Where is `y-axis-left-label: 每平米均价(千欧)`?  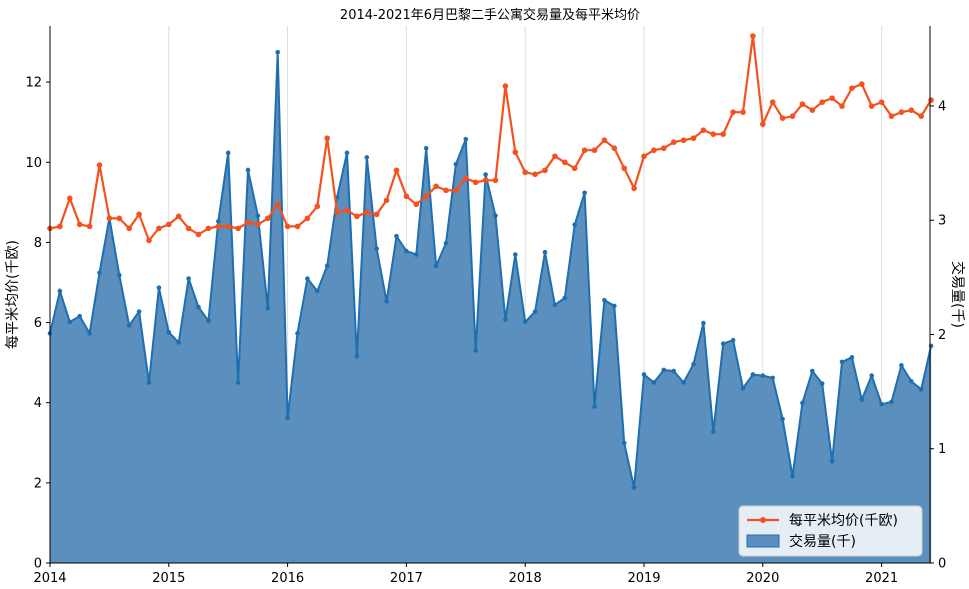 y-axis-left-label: 每平米均价(千欧) is located at coordinates (13, 294).